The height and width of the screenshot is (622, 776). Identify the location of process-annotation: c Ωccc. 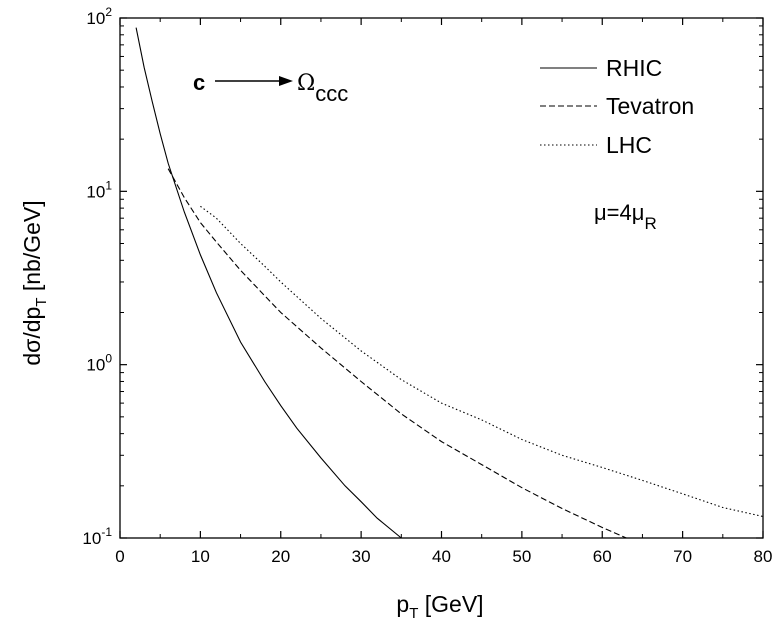
(270, 88).